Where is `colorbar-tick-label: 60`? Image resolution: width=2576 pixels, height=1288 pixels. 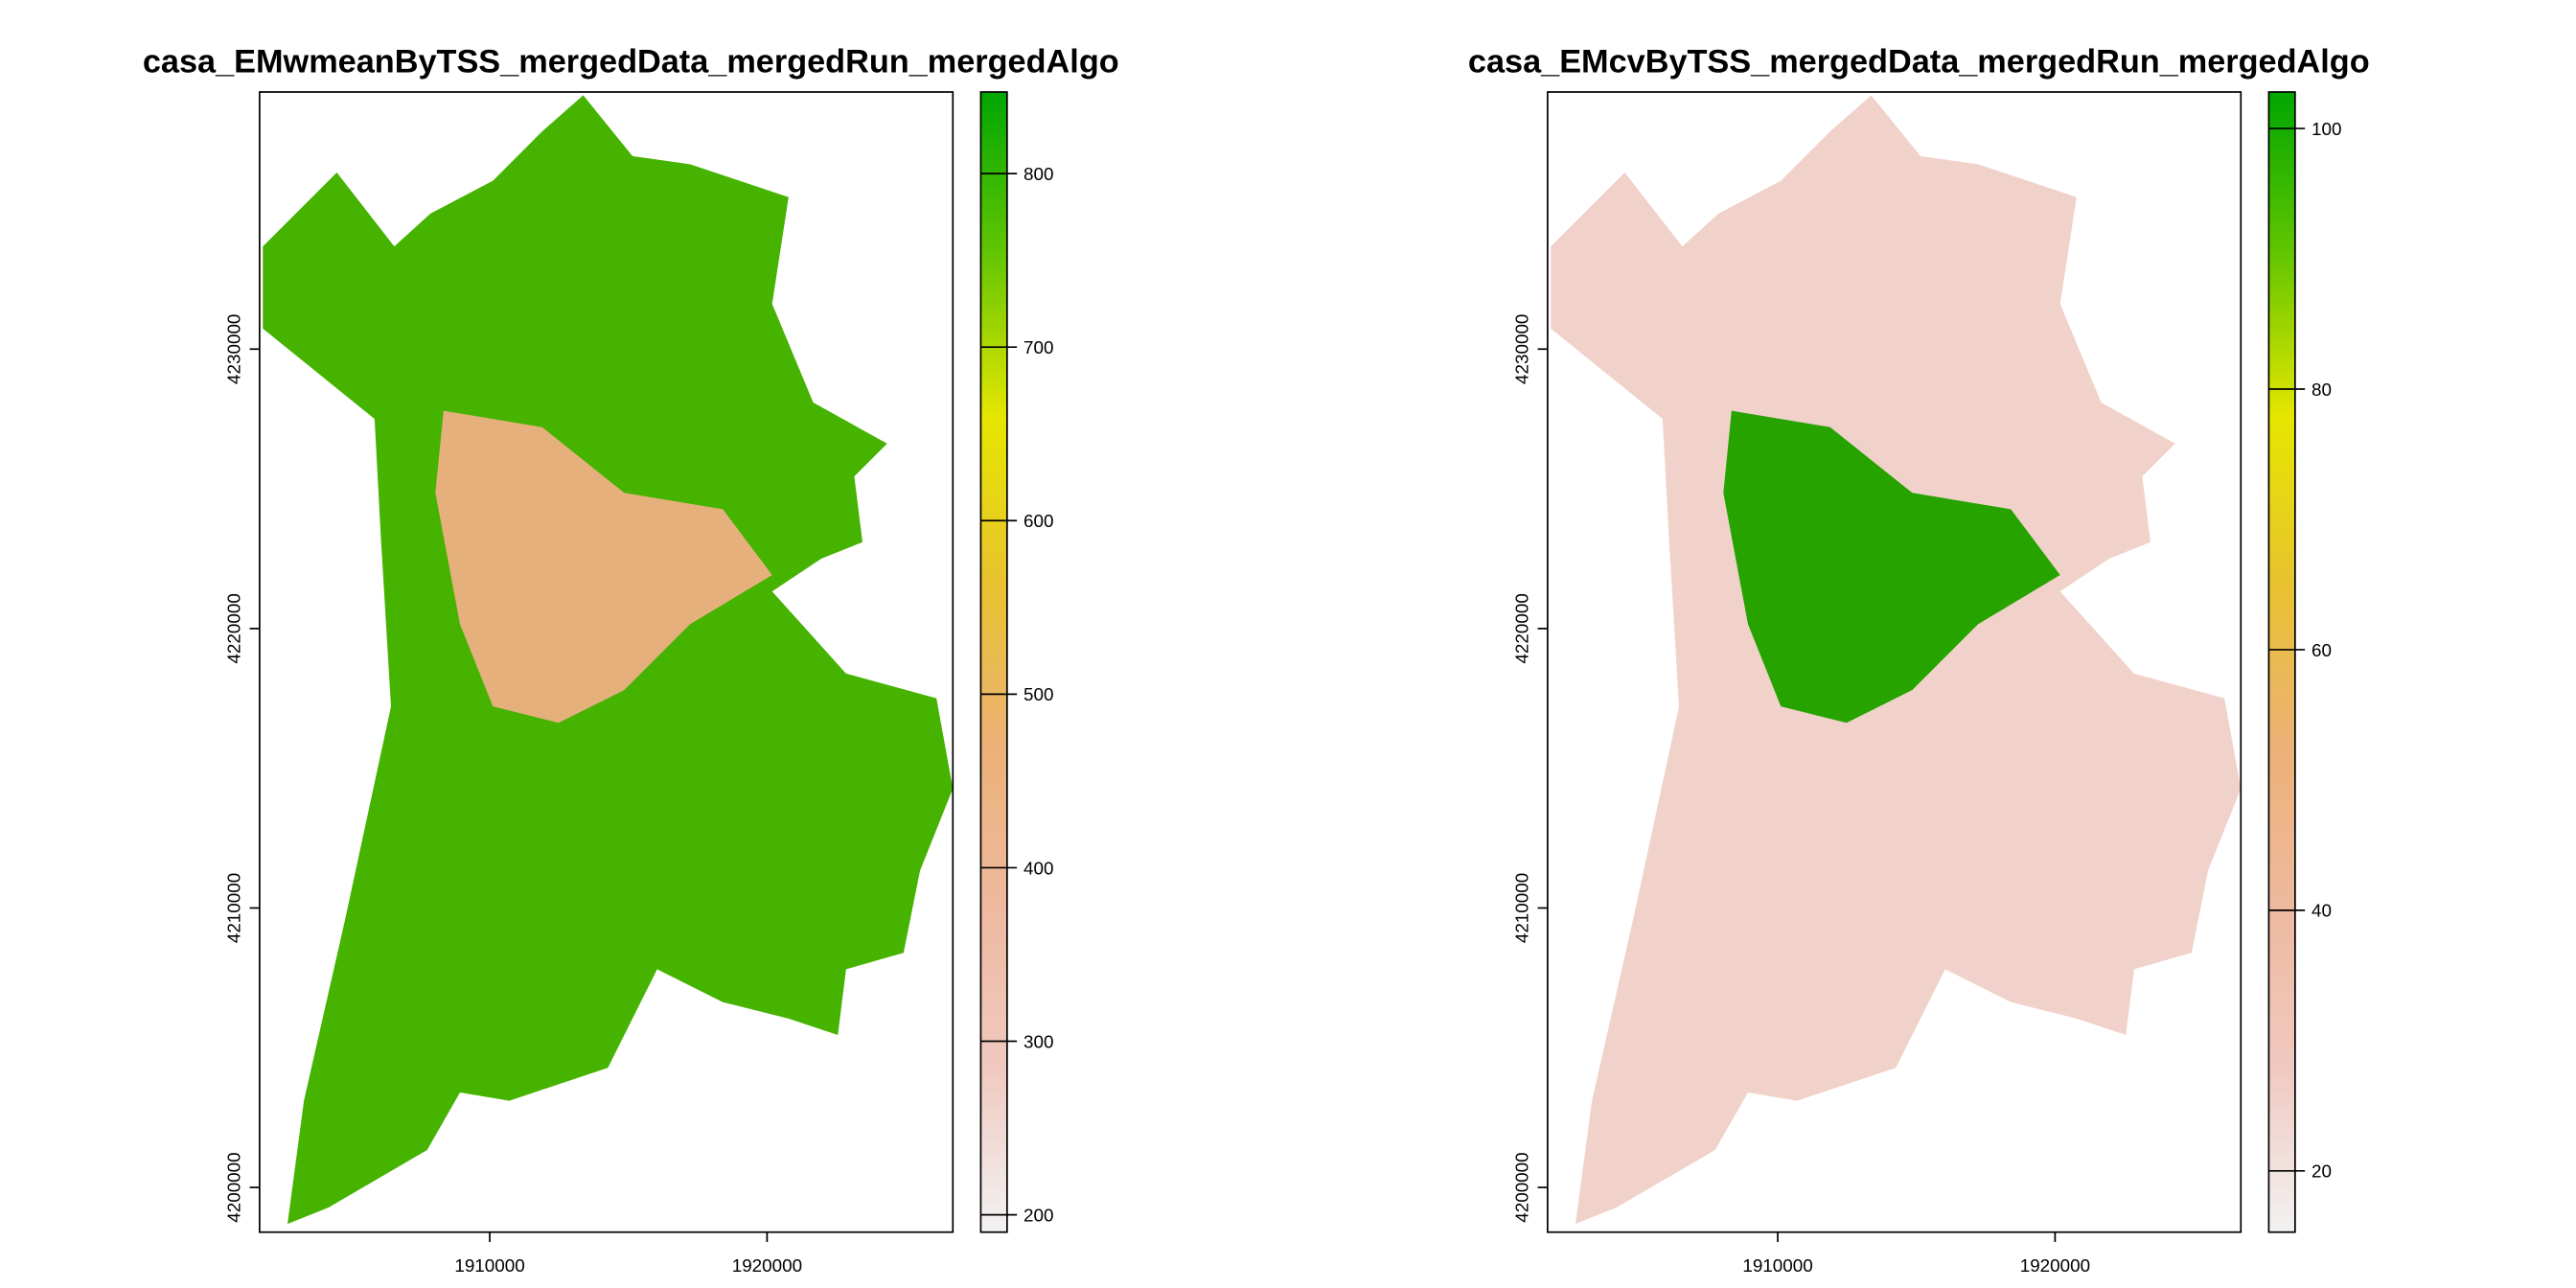 colorbar-tick-label: 60 is located at coordinates (2322, 650).